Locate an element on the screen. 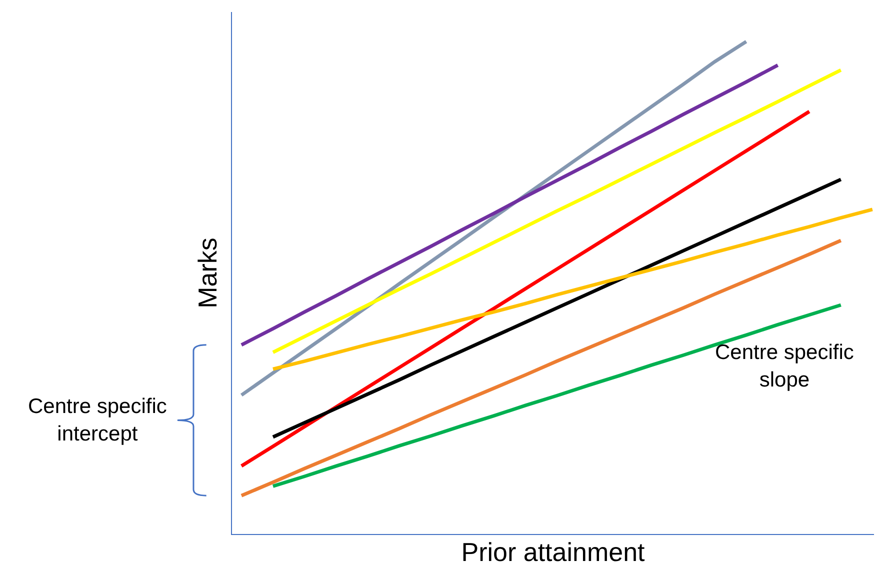 The height and width of the screenshot is (574, 878). y-axis-title: Marks is located at coordinates (207, 273).